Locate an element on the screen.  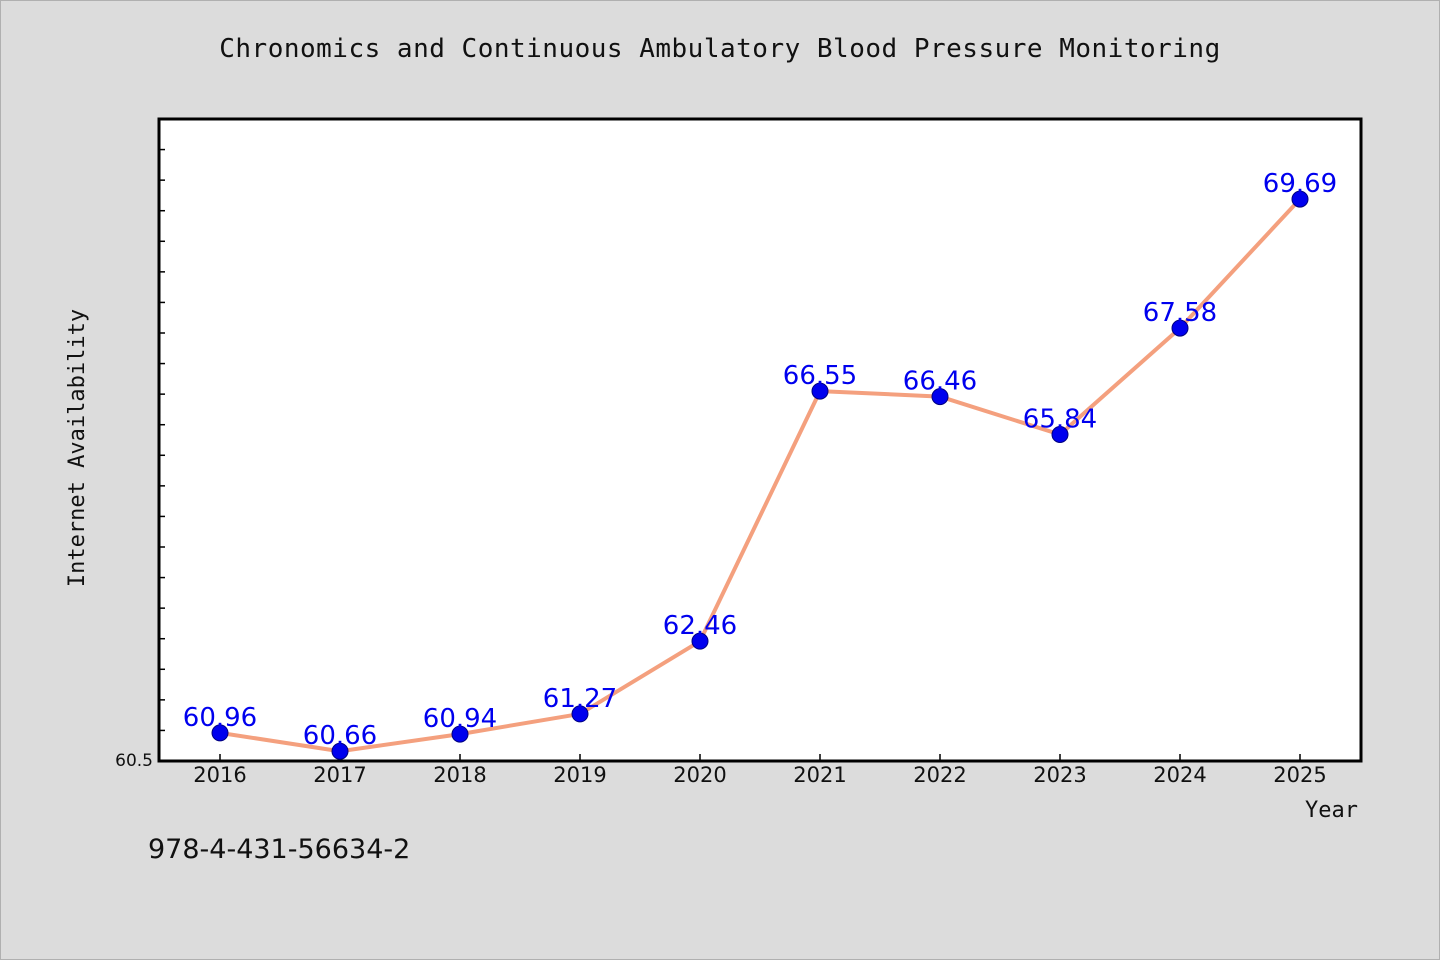
data-point-2018 is located at coordinates (460, 734).